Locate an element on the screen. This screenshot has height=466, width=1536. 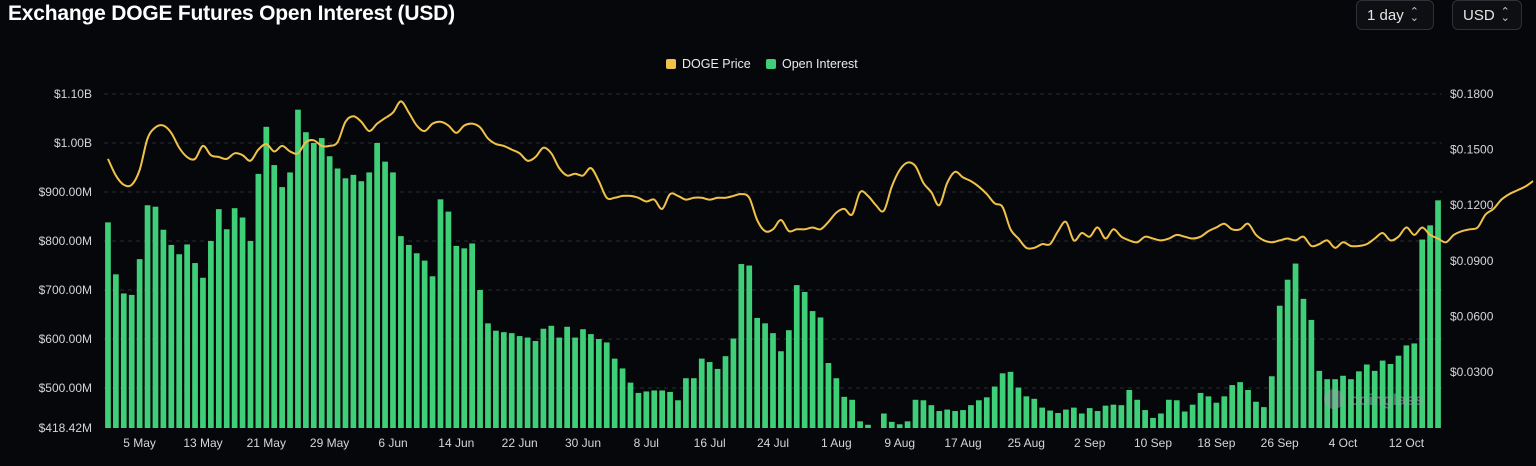
interval-select: 1 day ⌃ ⌄ is located at coordinates (1395, 15).